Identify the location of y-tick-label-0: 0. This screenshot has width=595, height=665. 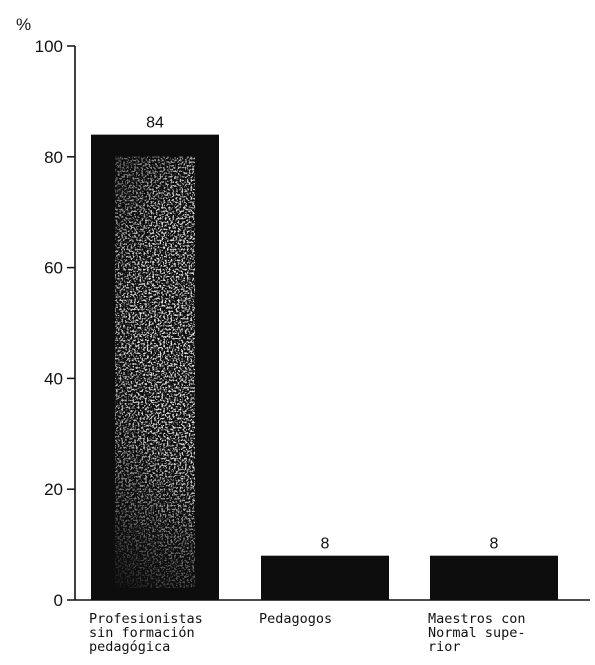
(58, 600).